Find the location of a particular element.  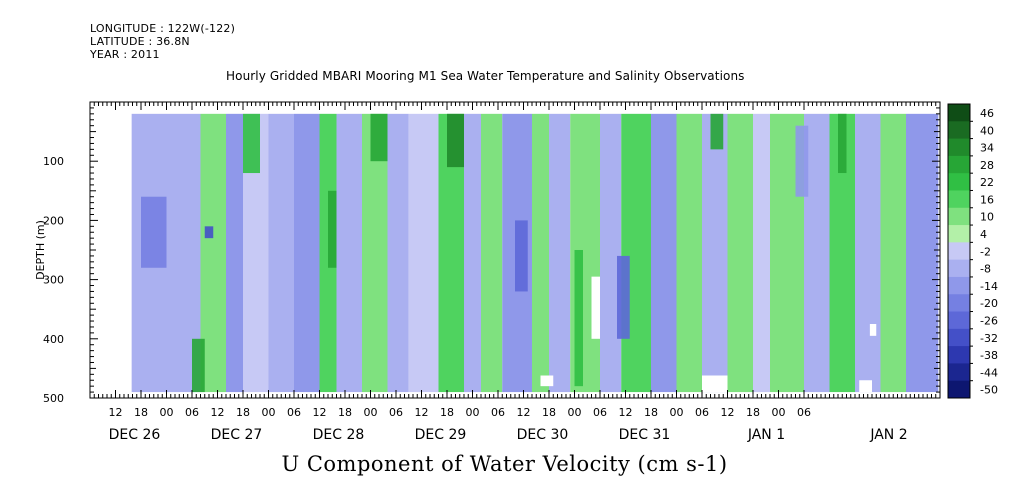

colorbar-label: -50 is located at coordinates (989, 390).